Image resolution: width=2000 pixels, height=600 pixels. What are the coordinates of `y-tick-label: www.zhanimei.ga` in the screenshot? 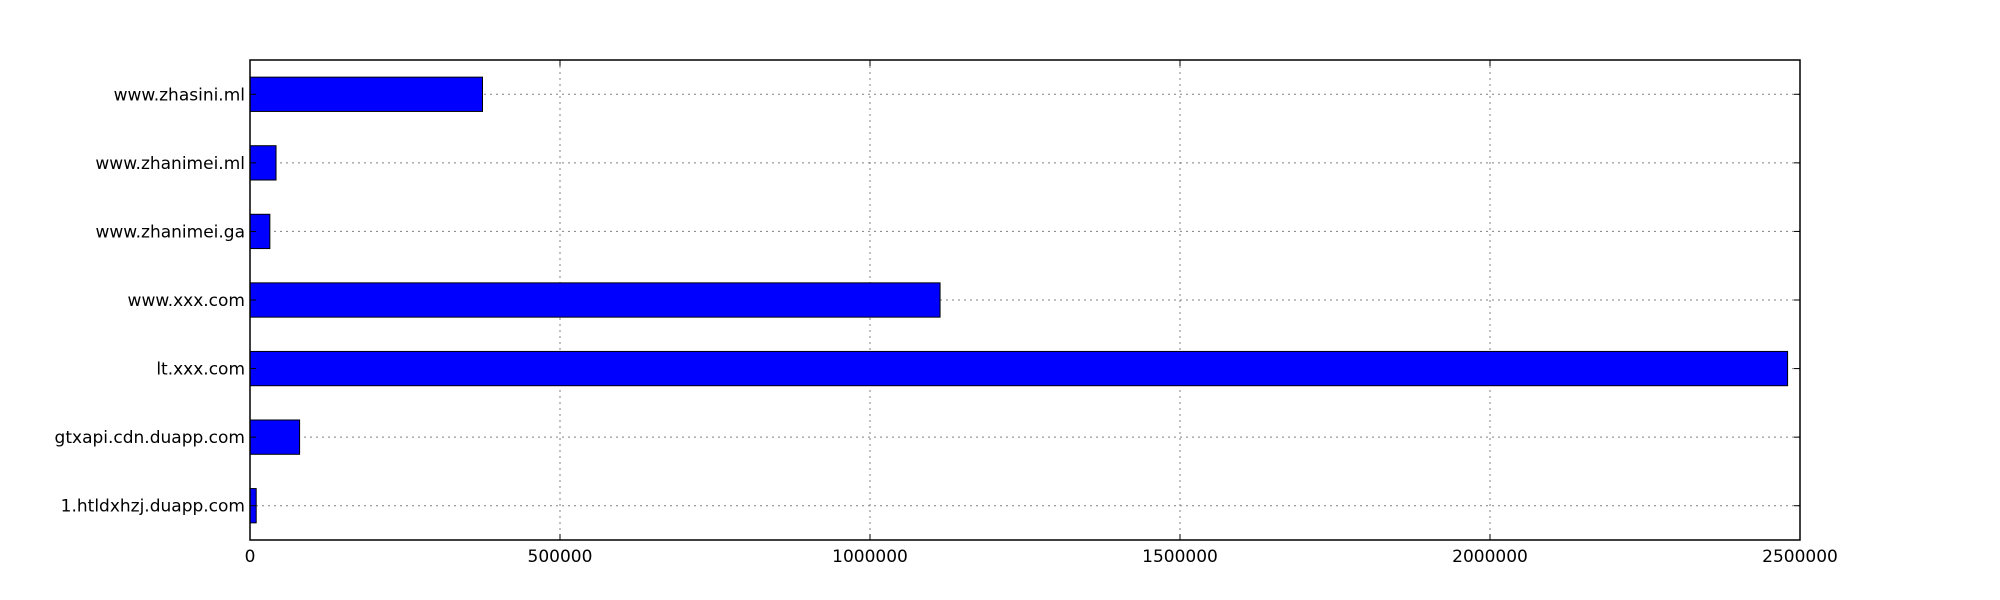 It's located at (170, 232).